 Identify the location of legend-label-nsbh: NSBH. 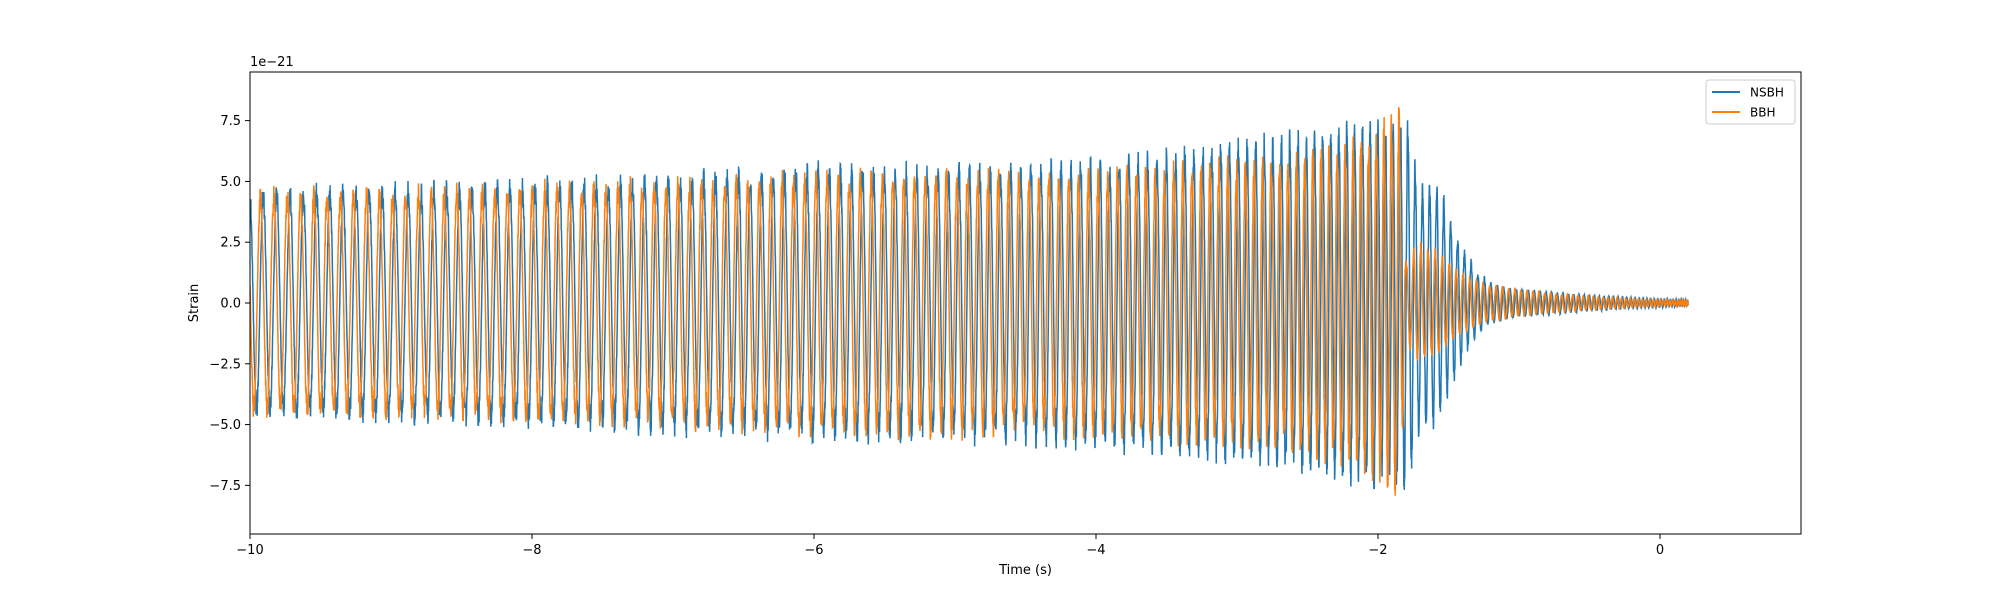
(1767, 93).